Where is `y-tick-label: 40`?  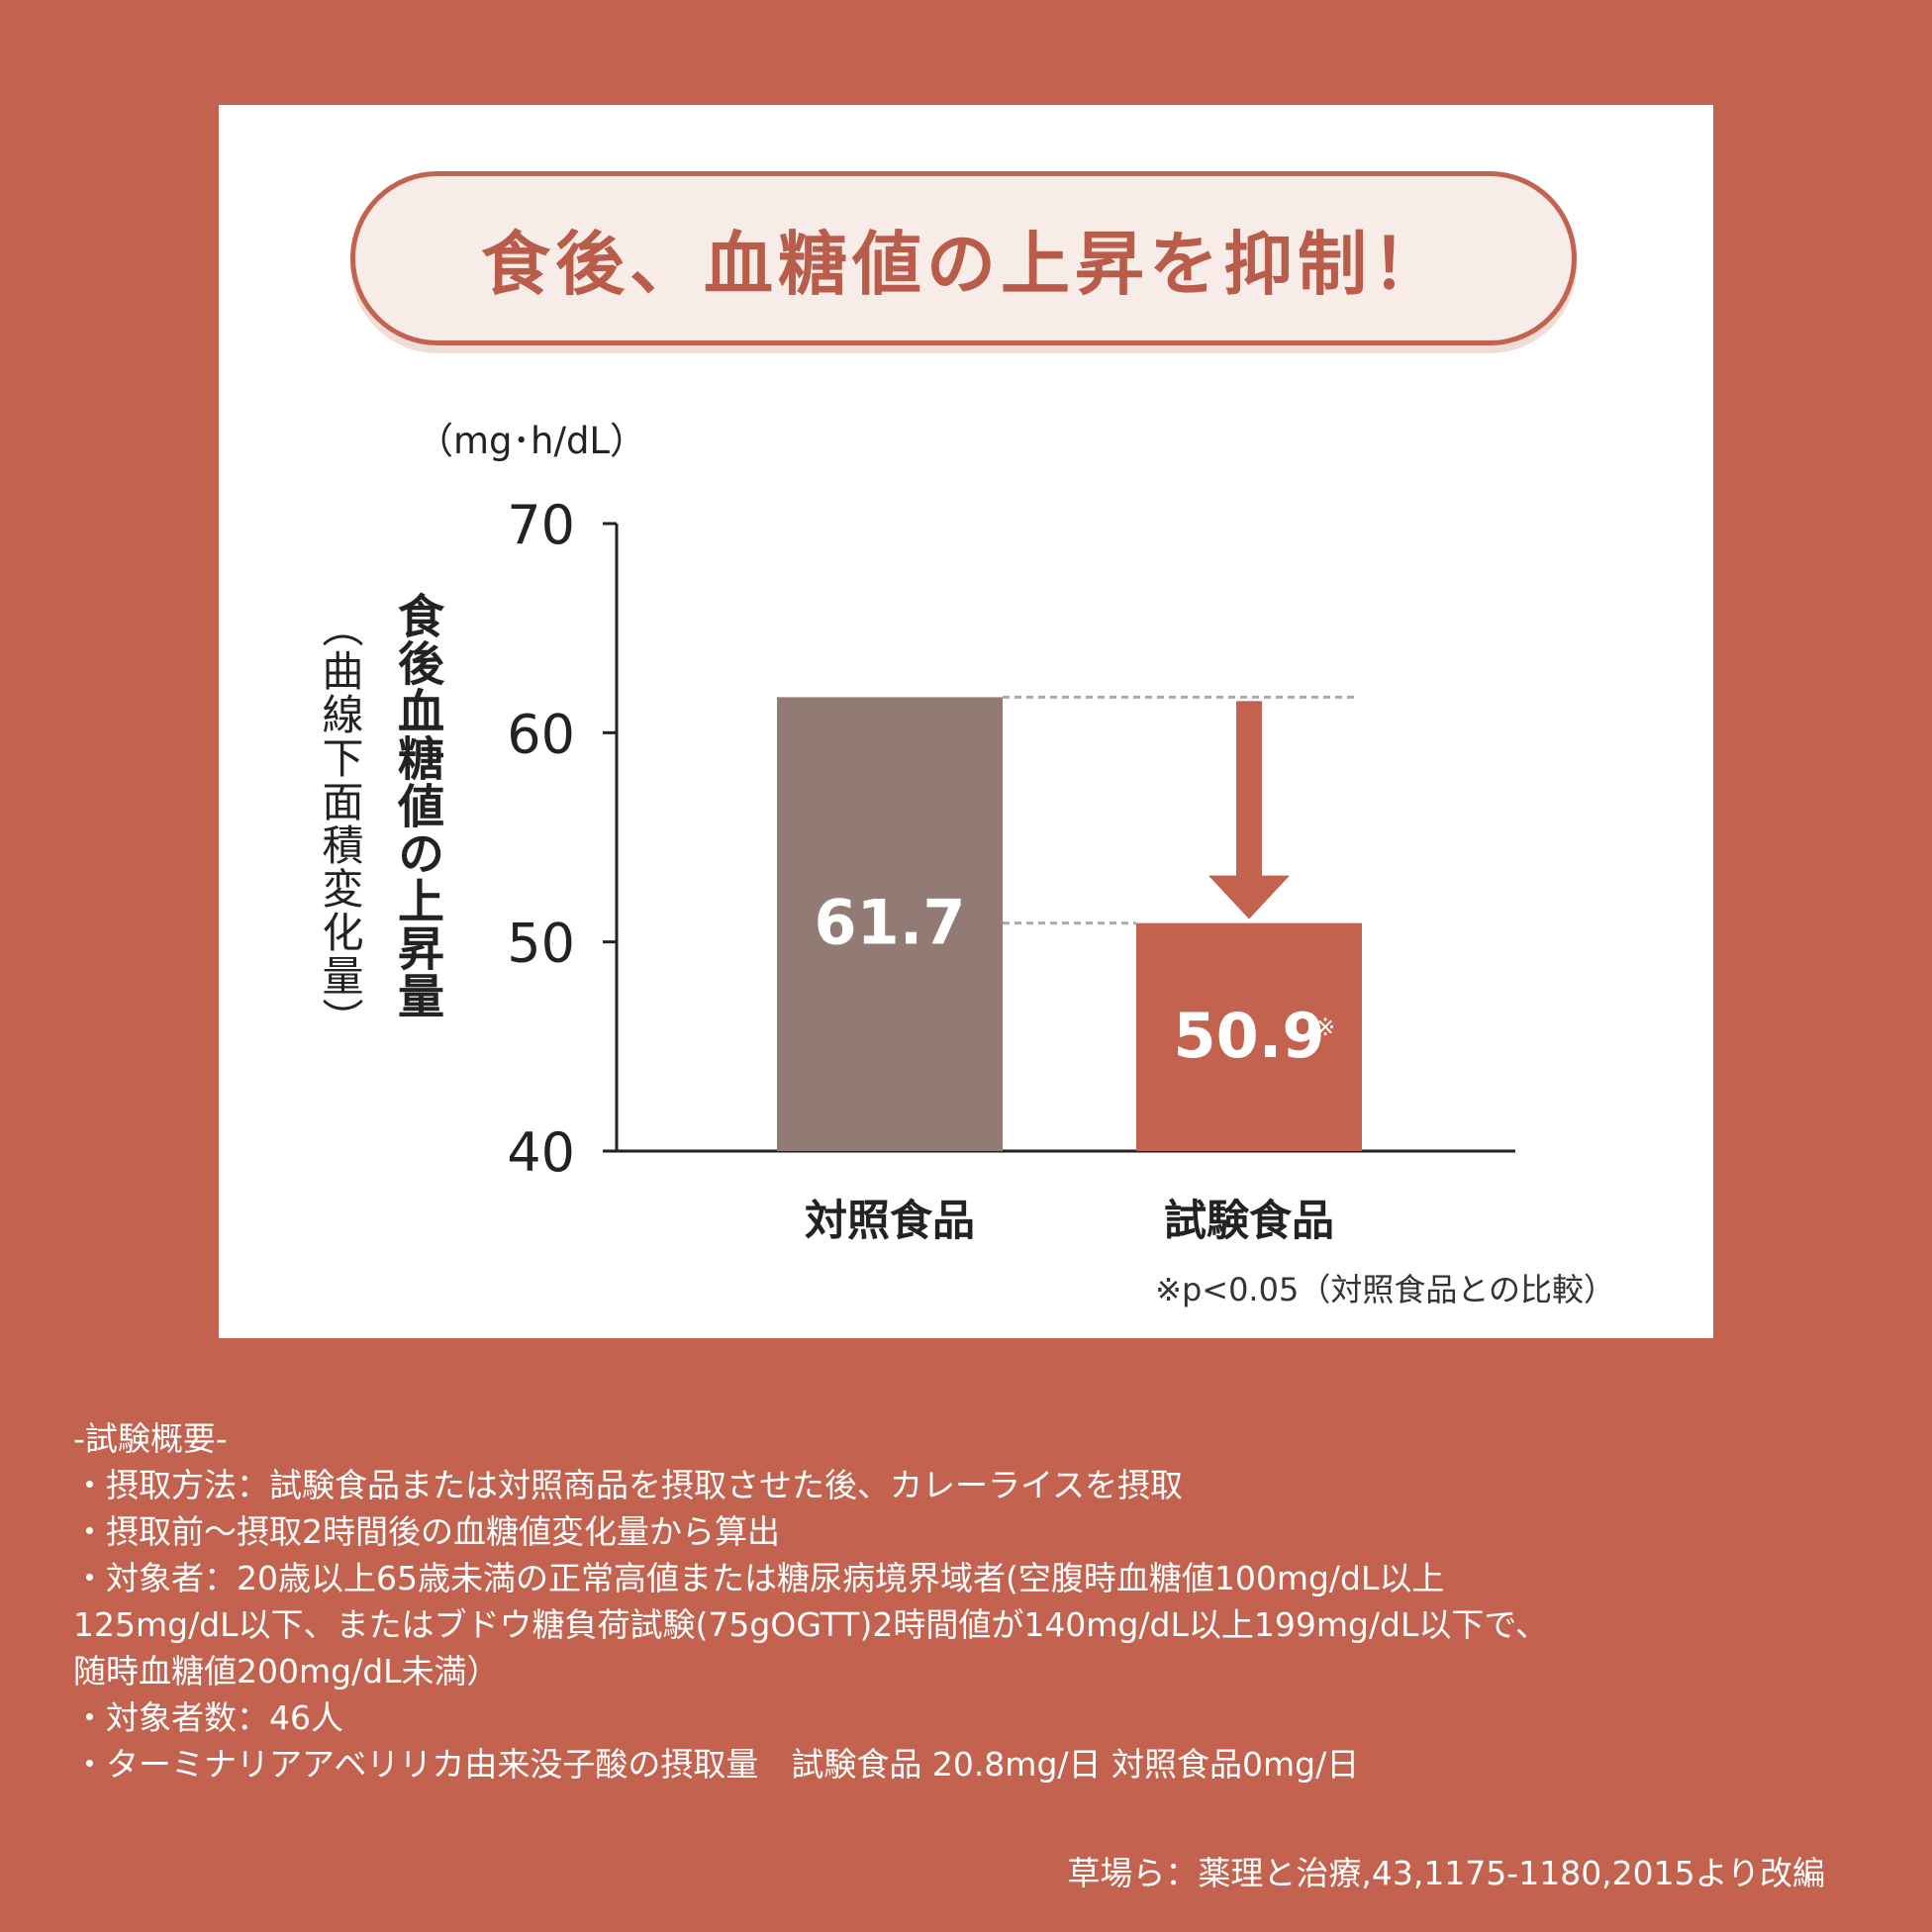
y-tick-label: 40 is located at coordinates (541, 1152).